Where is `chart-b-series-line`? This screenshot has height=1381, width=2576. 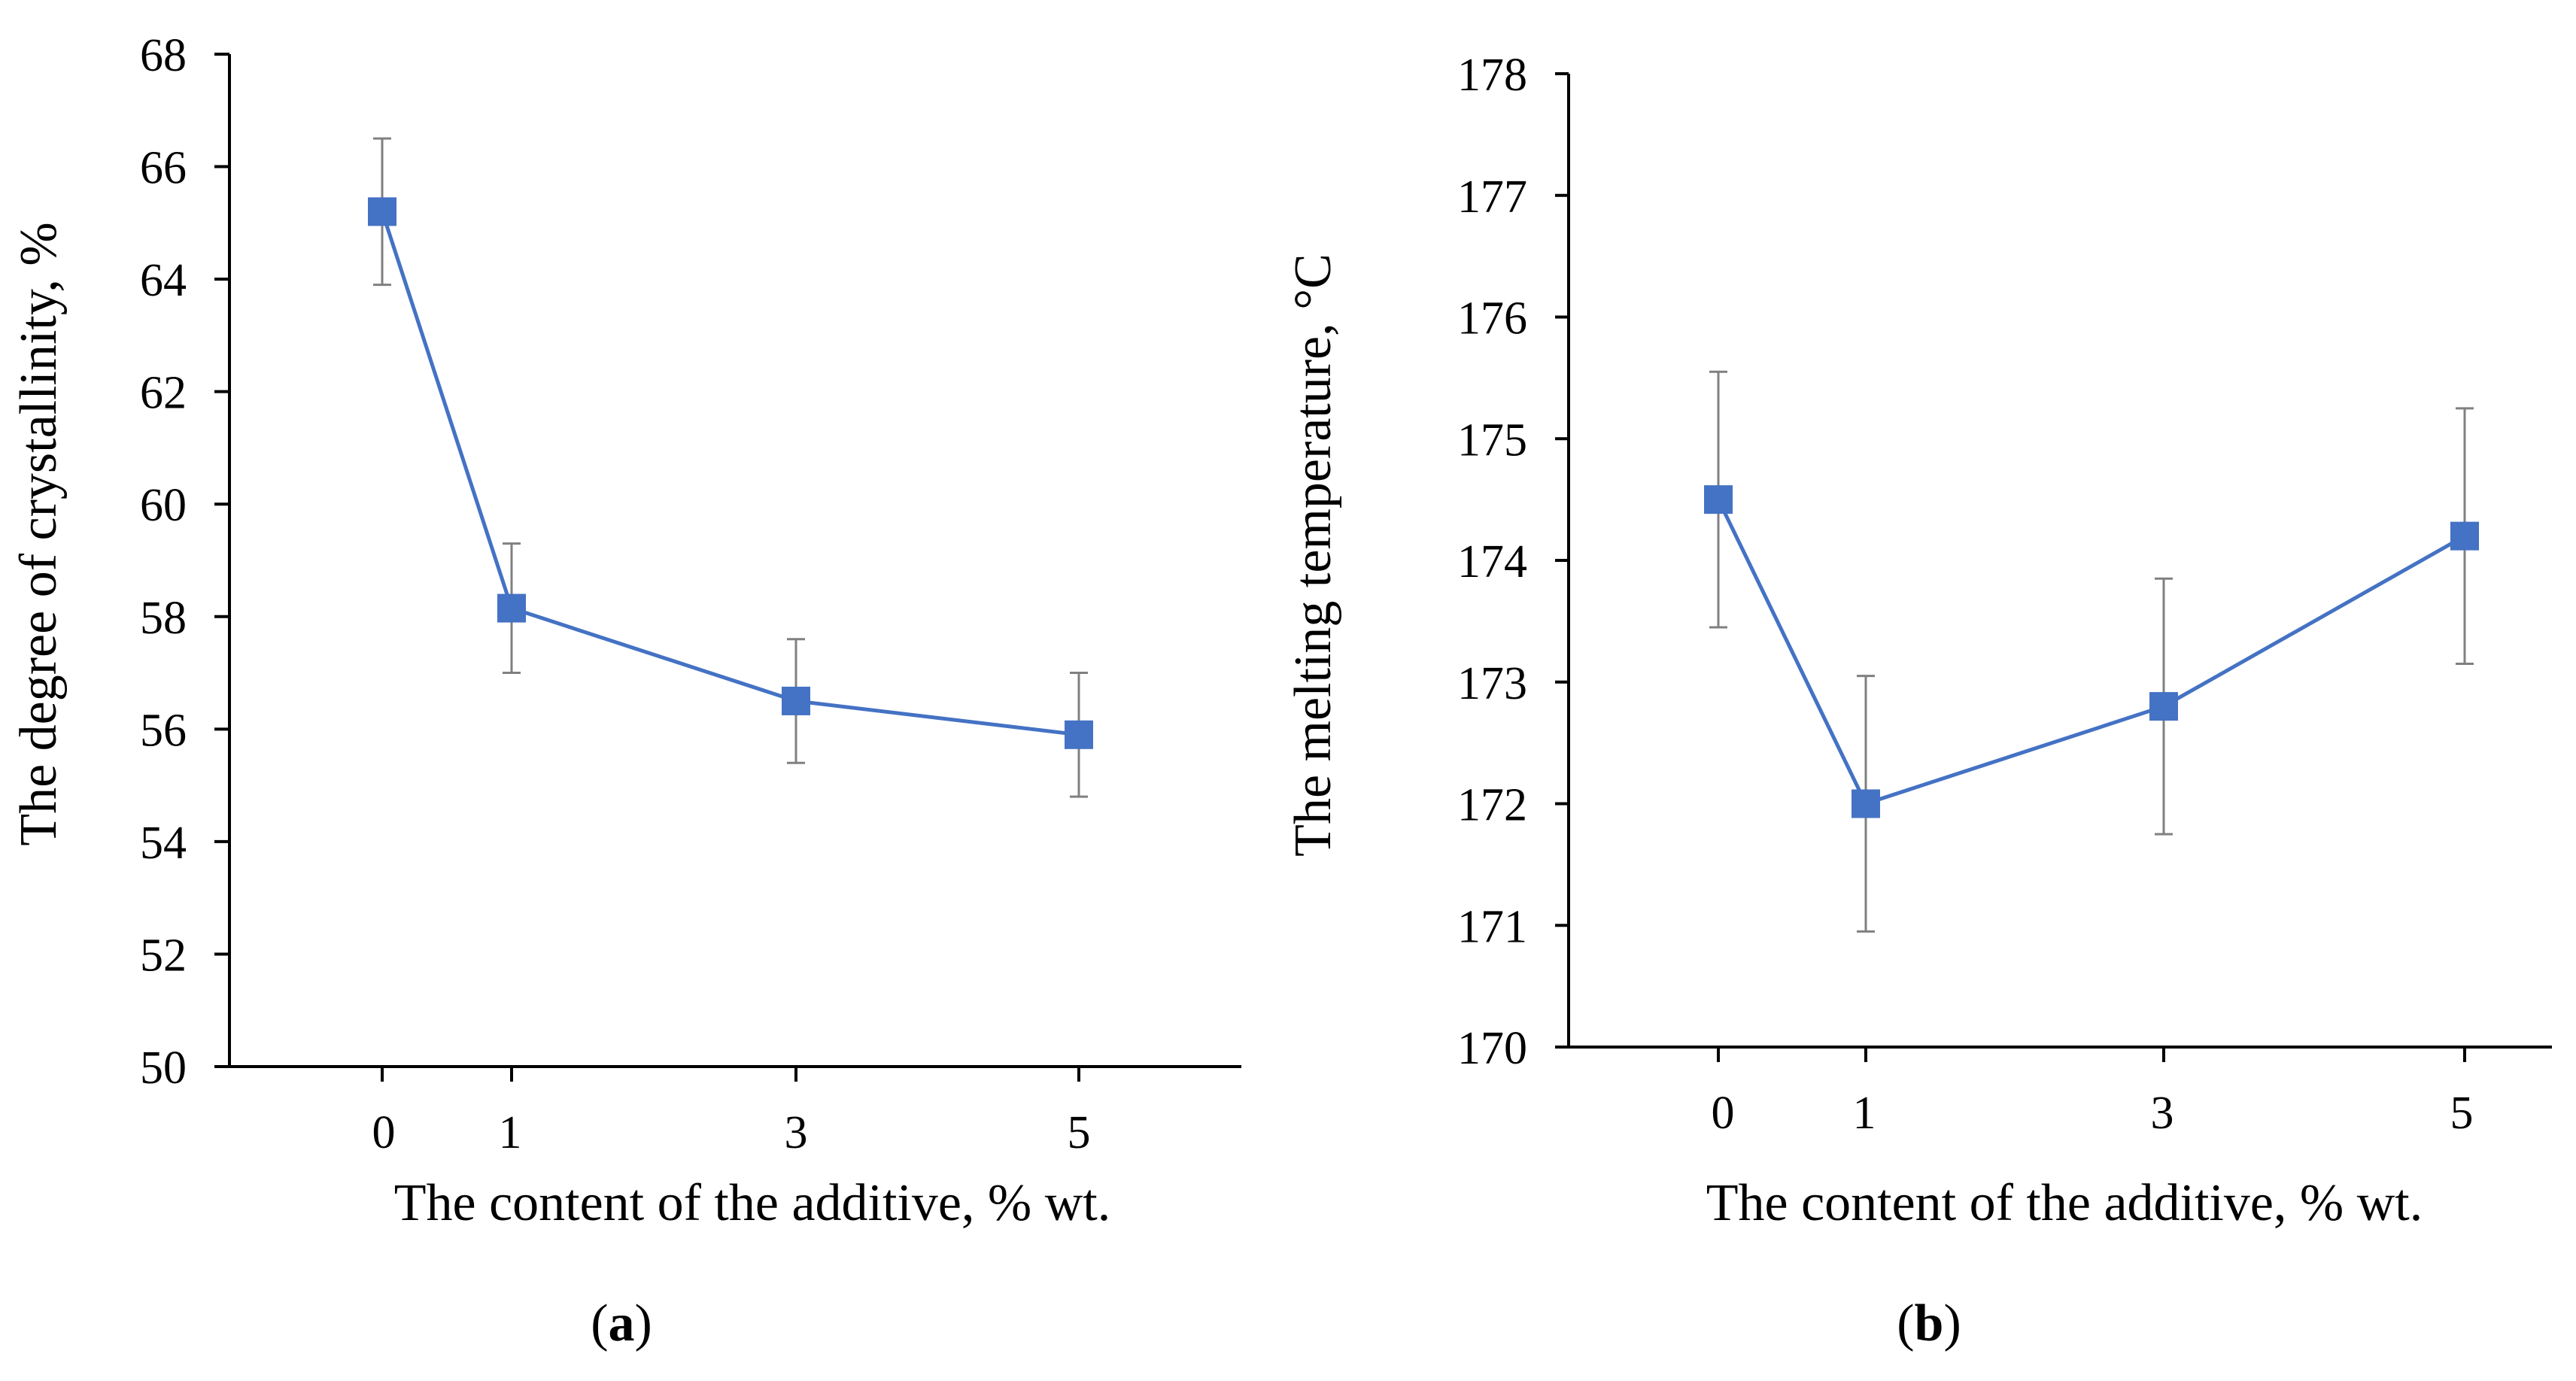 chart-b-series-line is located at coordinates (2091, 652).